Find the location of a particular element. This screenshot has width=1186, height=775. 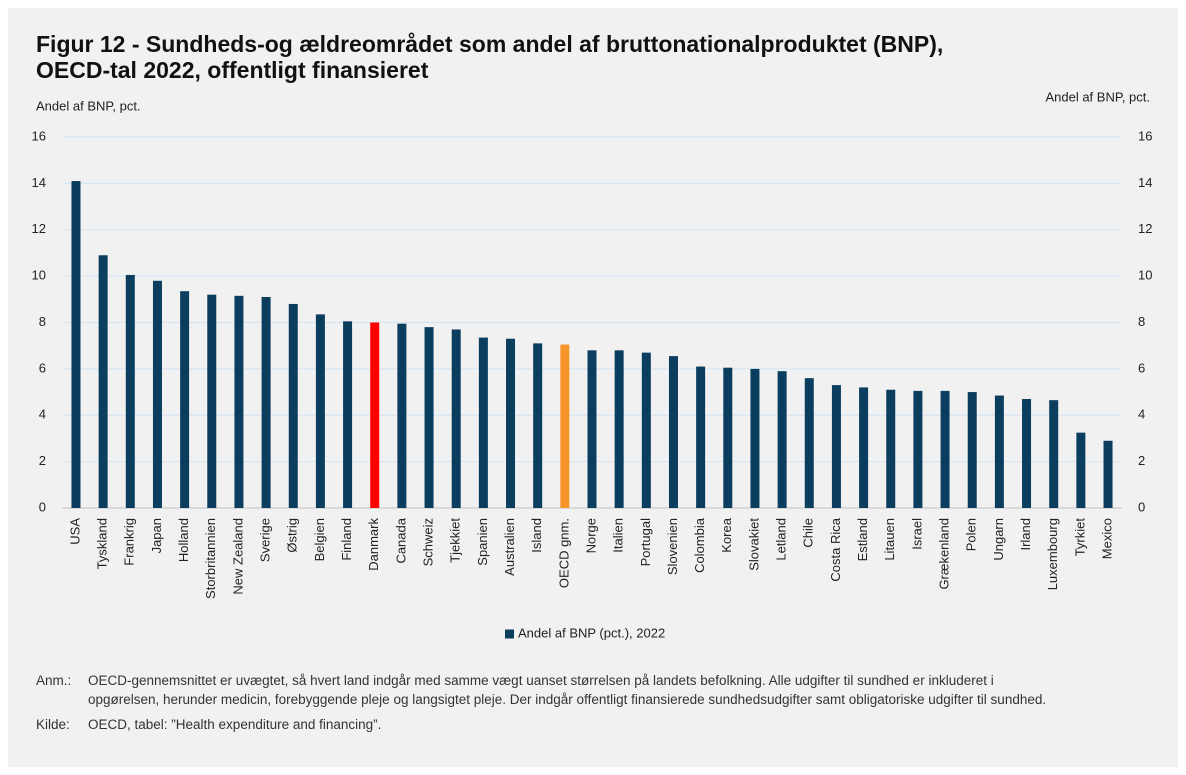

x-tick-label: Litauen is located at coordinates (889, 539).